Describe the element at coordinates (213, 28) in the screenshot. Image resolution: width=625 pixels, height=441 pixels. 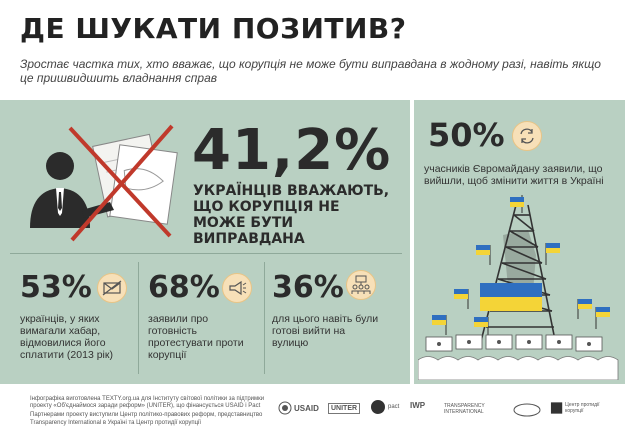
I see `page-title: ДЕ ШУКАТИ ПОЗИТИВ?` at that location.